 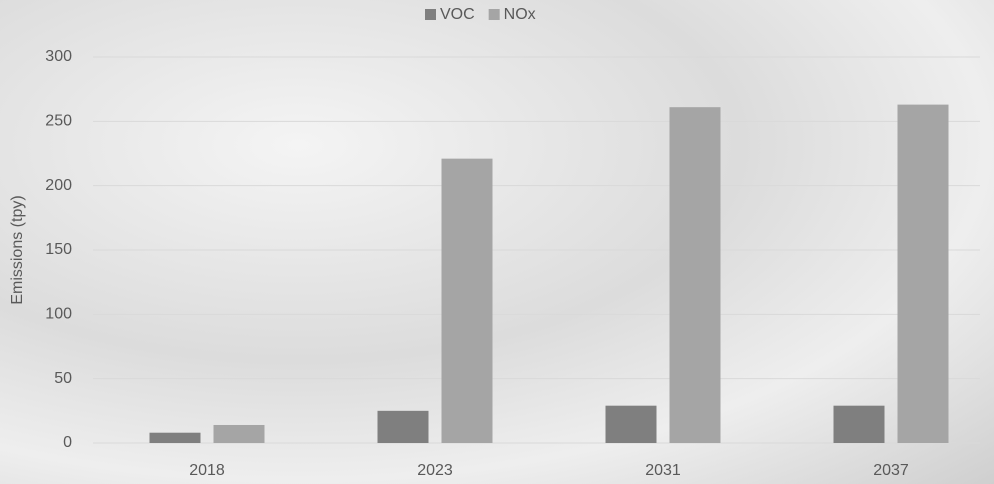 What do you see at coordinates (58, 249) in the screenshot?
I see `y-tick-label: 150` at bounding box center [58, 249].